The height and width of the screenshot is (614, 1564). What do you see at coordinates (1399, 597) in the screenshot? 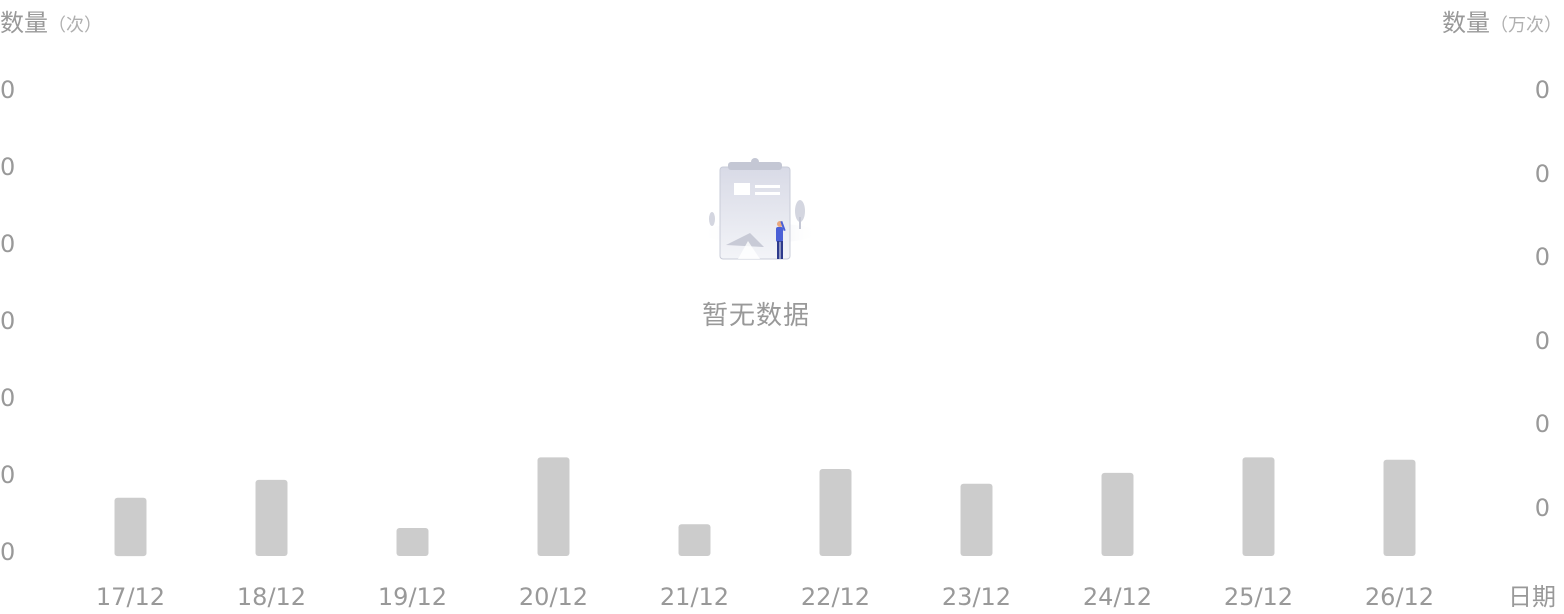
I see `x-tick-label: 26/12` at bounding box center [1399, 597].